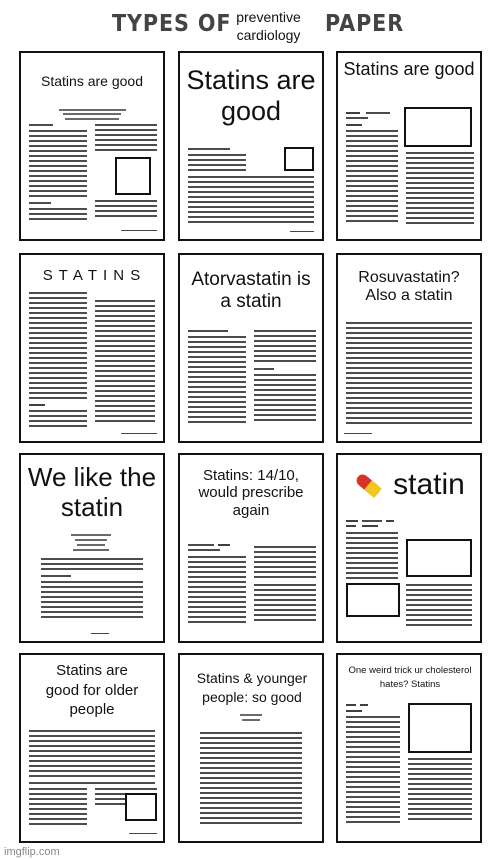 The image size is (500, 860). Describe the element at coordinates (409, 287) in the screenshot. I see `paper-title: Rosuvastatin? Also a statin` at that location.